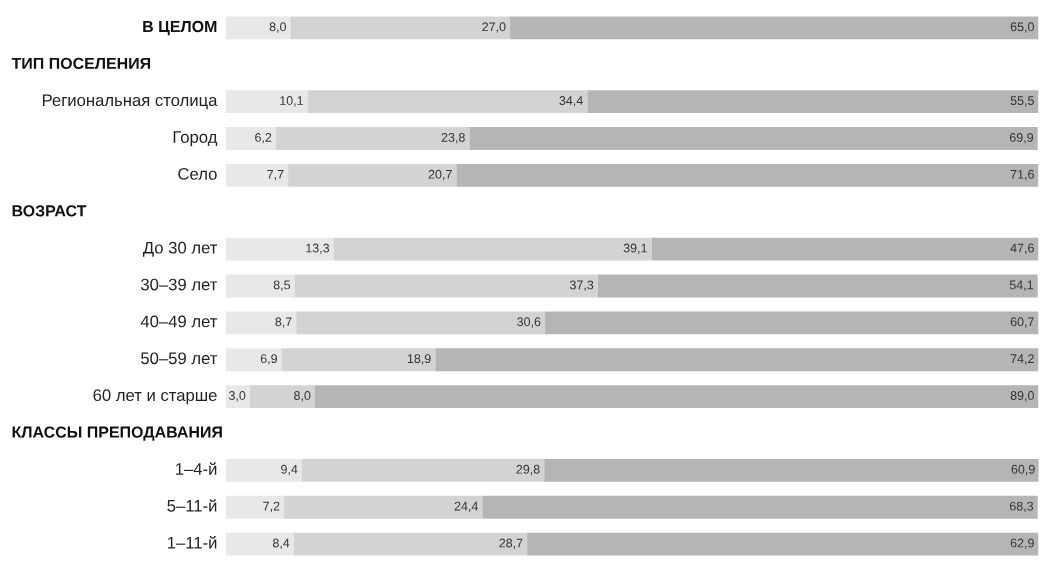 This screenshot has height=574, width=1049. What do you see at coordinates (1022, 396) in the screenshot?
I see `data-label: 89,0` at bounding box center [1022, 396].